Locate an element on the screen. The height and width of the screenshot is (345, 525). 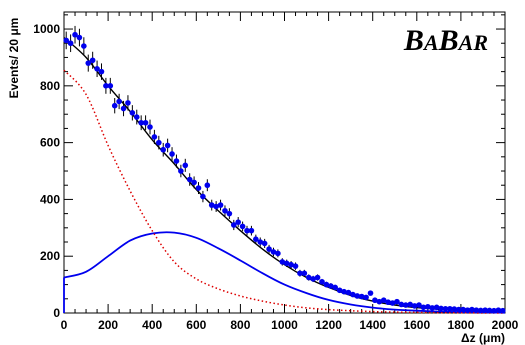
y-tick-label: 200 is located at coordinates (50, 256).